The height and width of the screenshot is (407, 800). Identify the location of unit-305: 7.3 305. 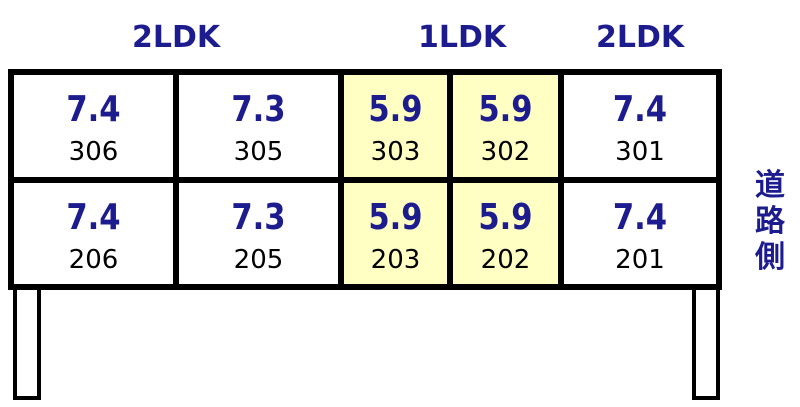
(258, 126).